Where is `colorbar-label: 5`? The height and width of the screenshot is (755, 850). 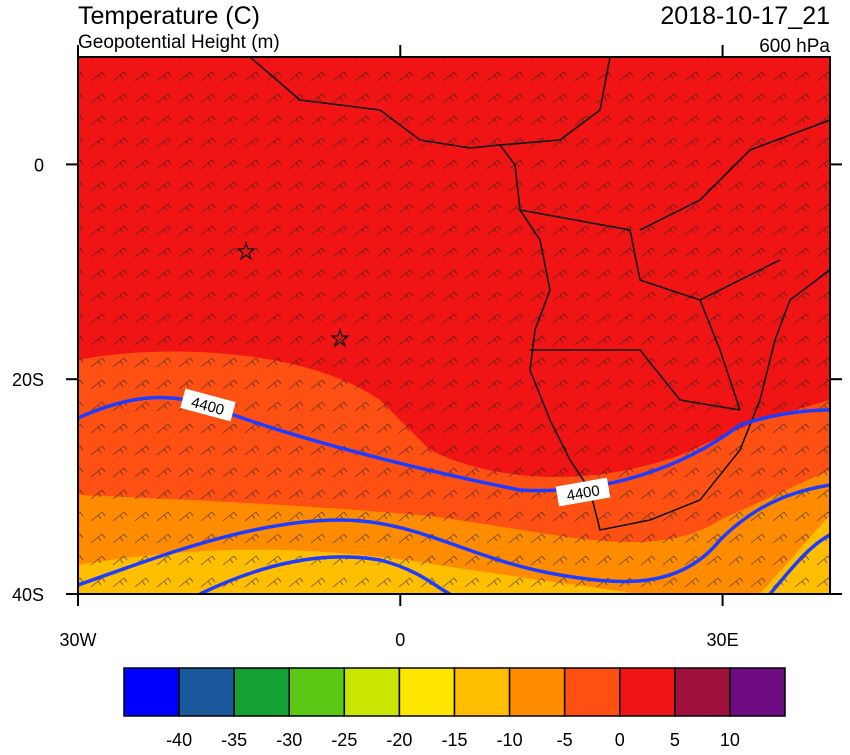
colorbar-label: 5 is located at coordinates (675, 740).